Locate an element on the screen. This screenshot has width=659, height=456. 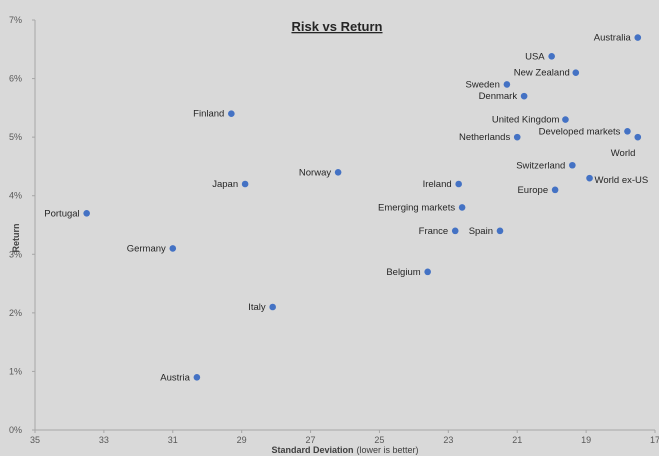
data-label: Norway is located at coordinates (315, 172).